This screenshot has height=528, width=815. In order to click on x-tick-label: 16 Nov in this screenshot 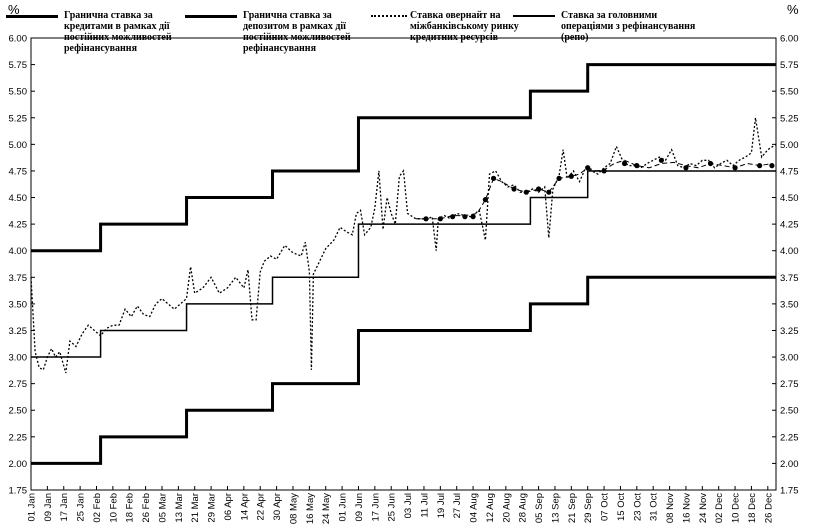, I will do `click(686, 508)`.